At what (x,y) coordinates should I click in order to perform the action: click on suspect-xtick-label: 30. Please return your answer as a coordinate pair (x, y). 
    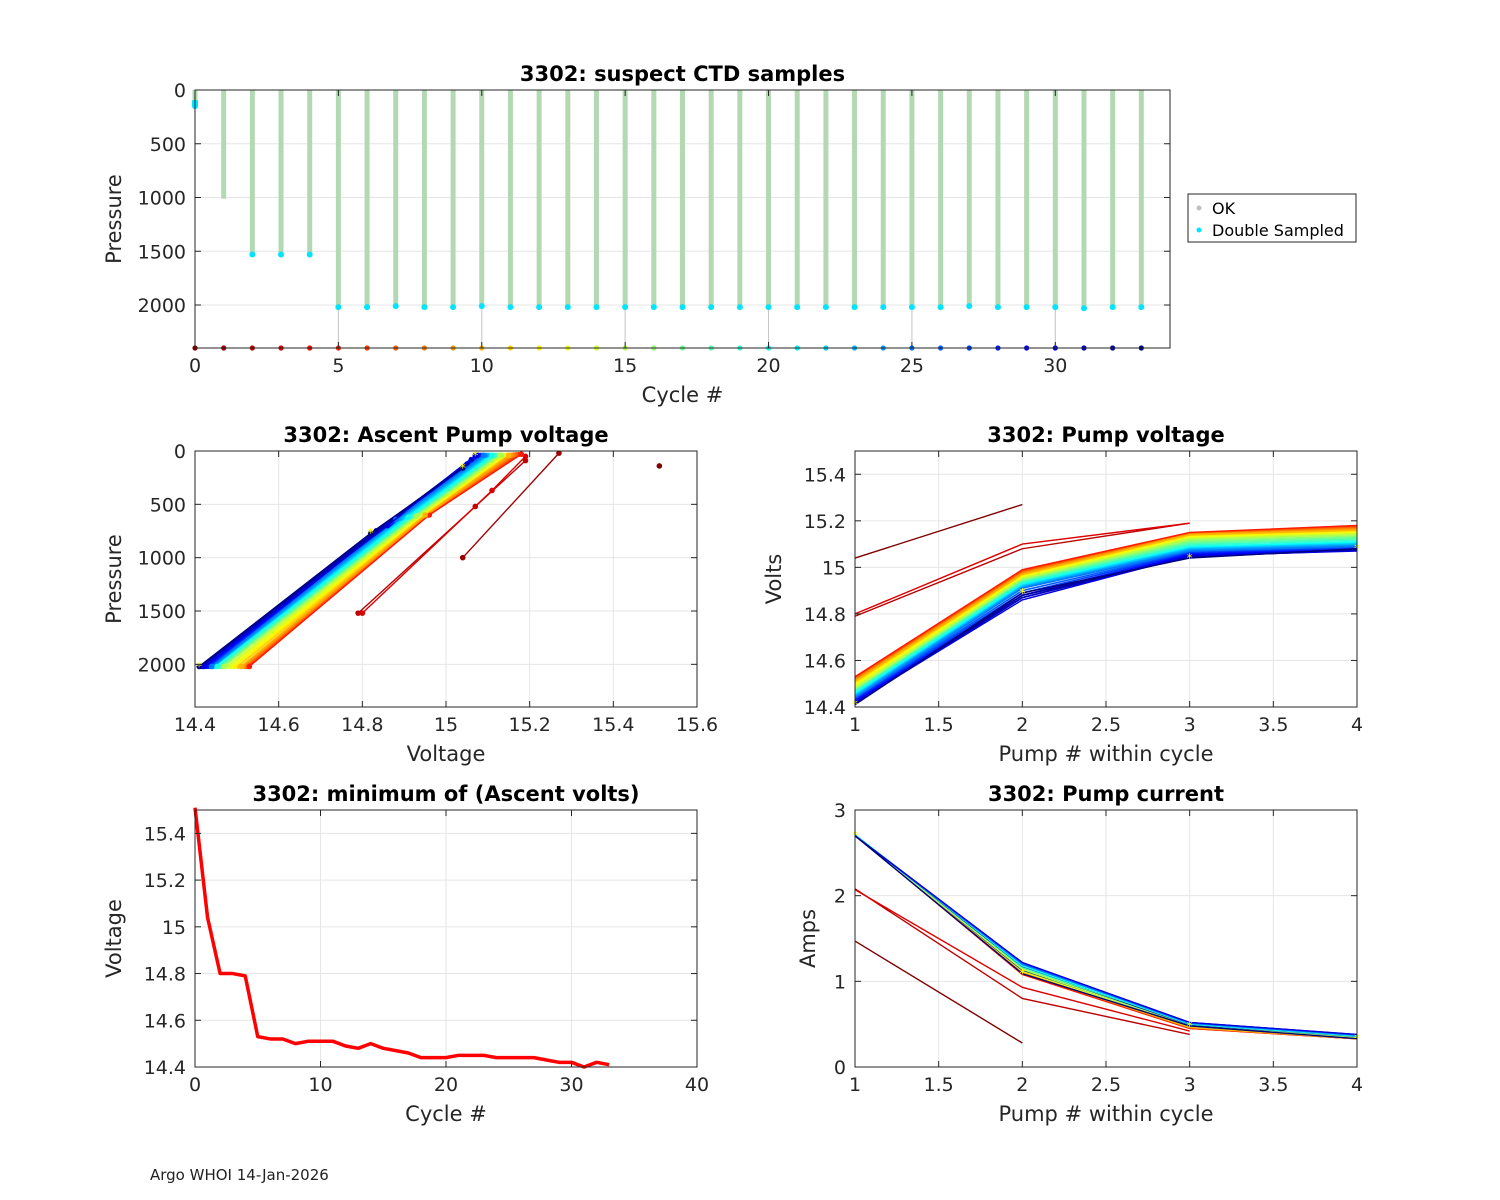
    Looking at the image, I should click on (1055, 366).